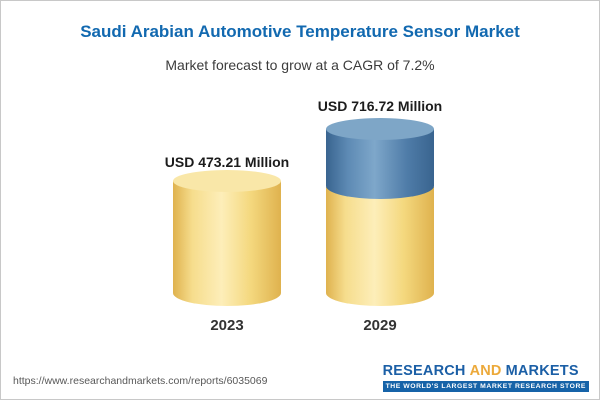 This screenshot has width=600, height=400. I want to click on logo-word-markets: MARKETS, so click(542, 371).